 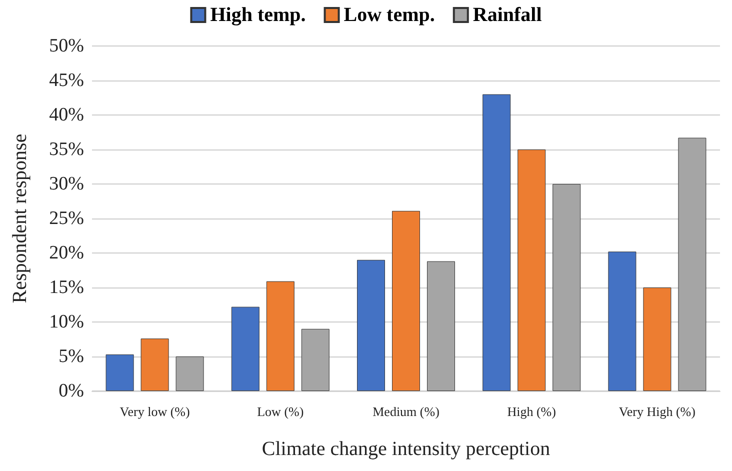 I want to click on y-tick-label: 25%, so click(x=66, y=218).